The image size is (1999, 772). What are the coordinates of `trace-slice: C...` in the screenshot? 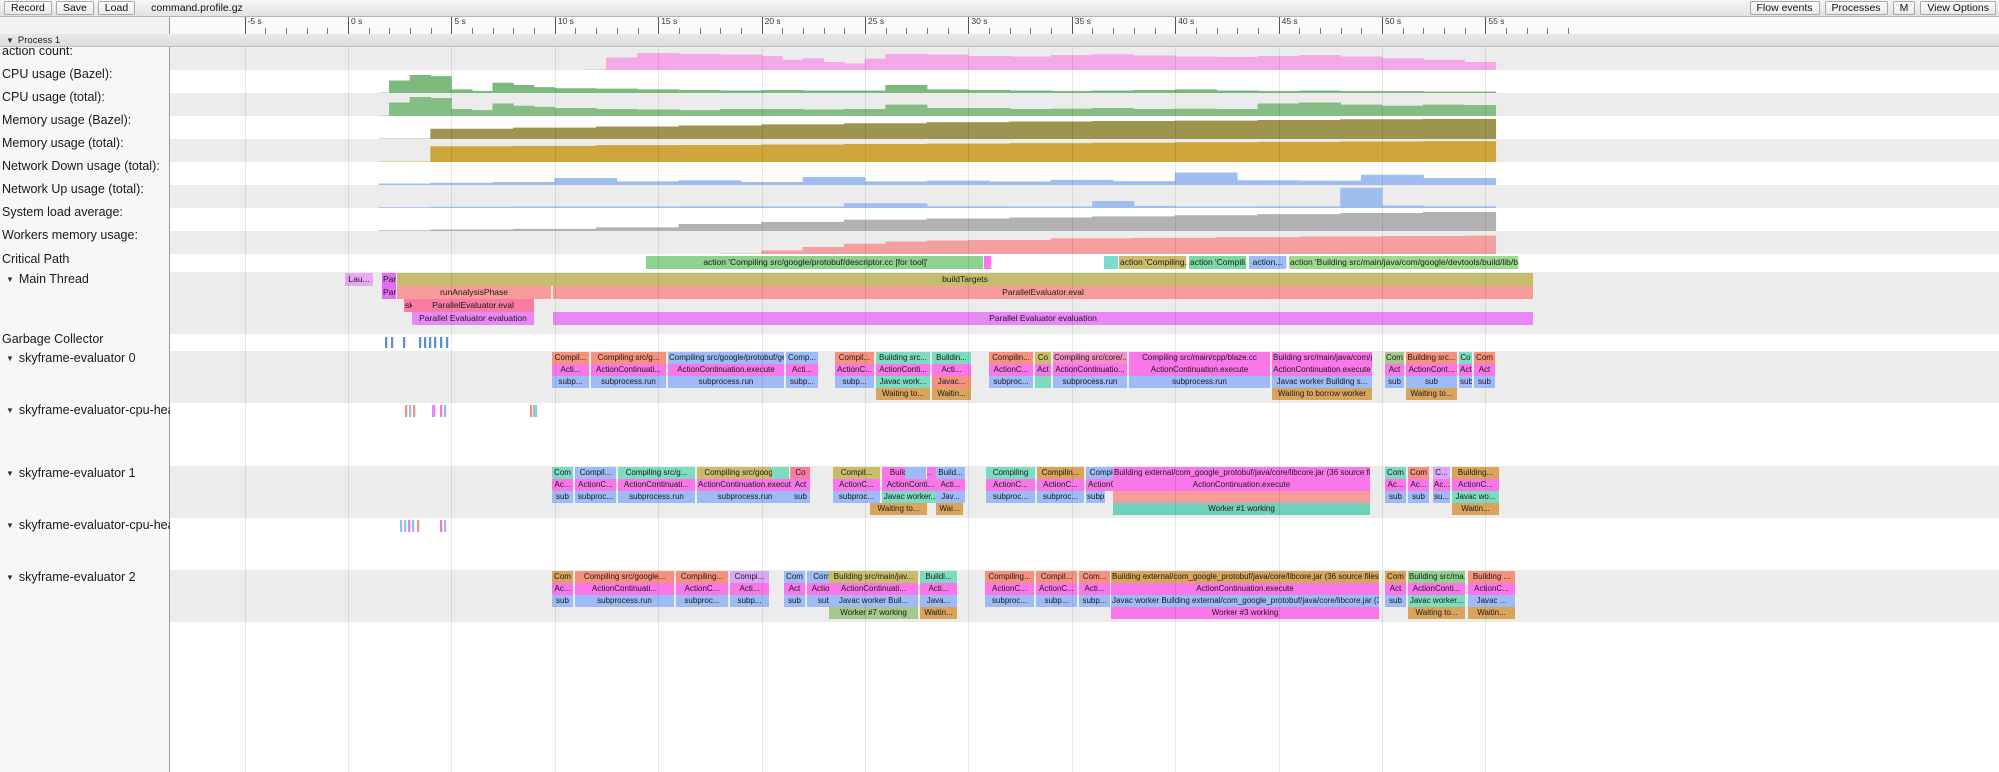 It's located at (1442, 473).